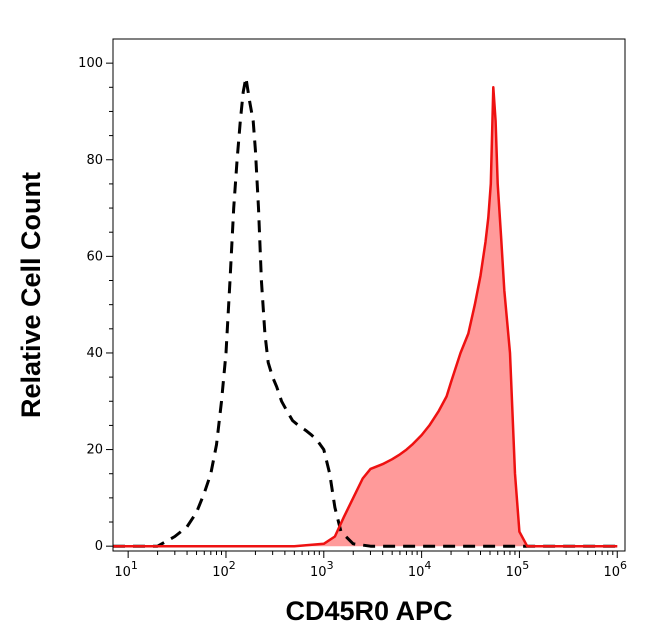 The image size is (646, 641). What do you see at coordinates (95, 305) in the screenshot?
I see `y-axis: 0 20 40 60 80 100` at bounding box center [95, 305].